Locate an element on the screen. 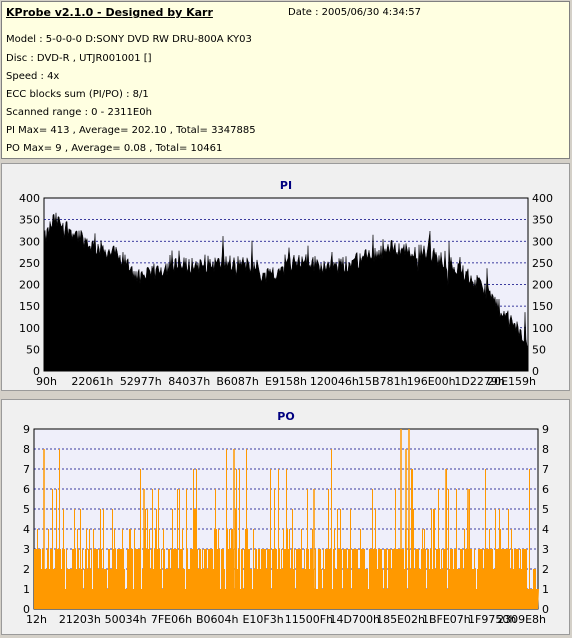 The image size is (572, 638). y-tick-label-right: 2 is located at coordinates (545, 569).